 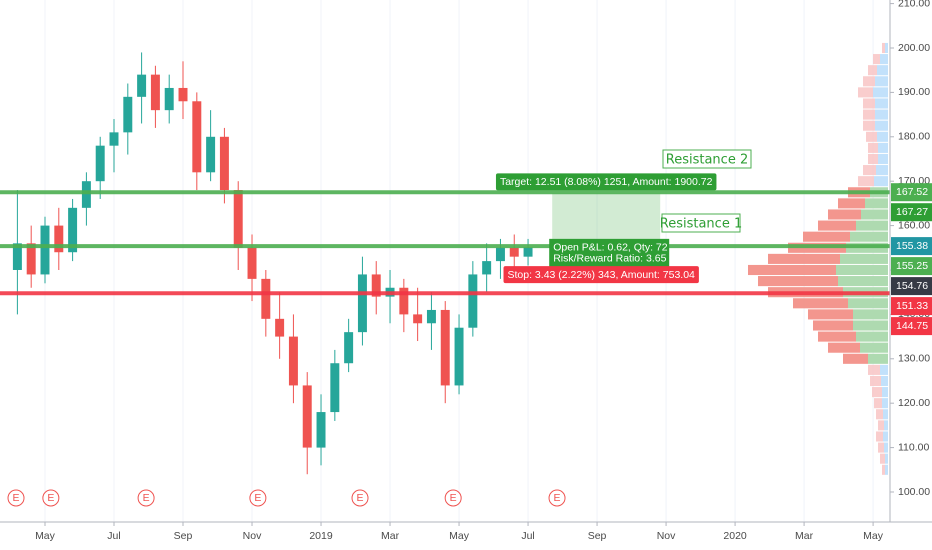 I want to click on position-label: Stop: 3.43 (2.22%) 343, Amount: 753.04, so click(x=601, y=275).